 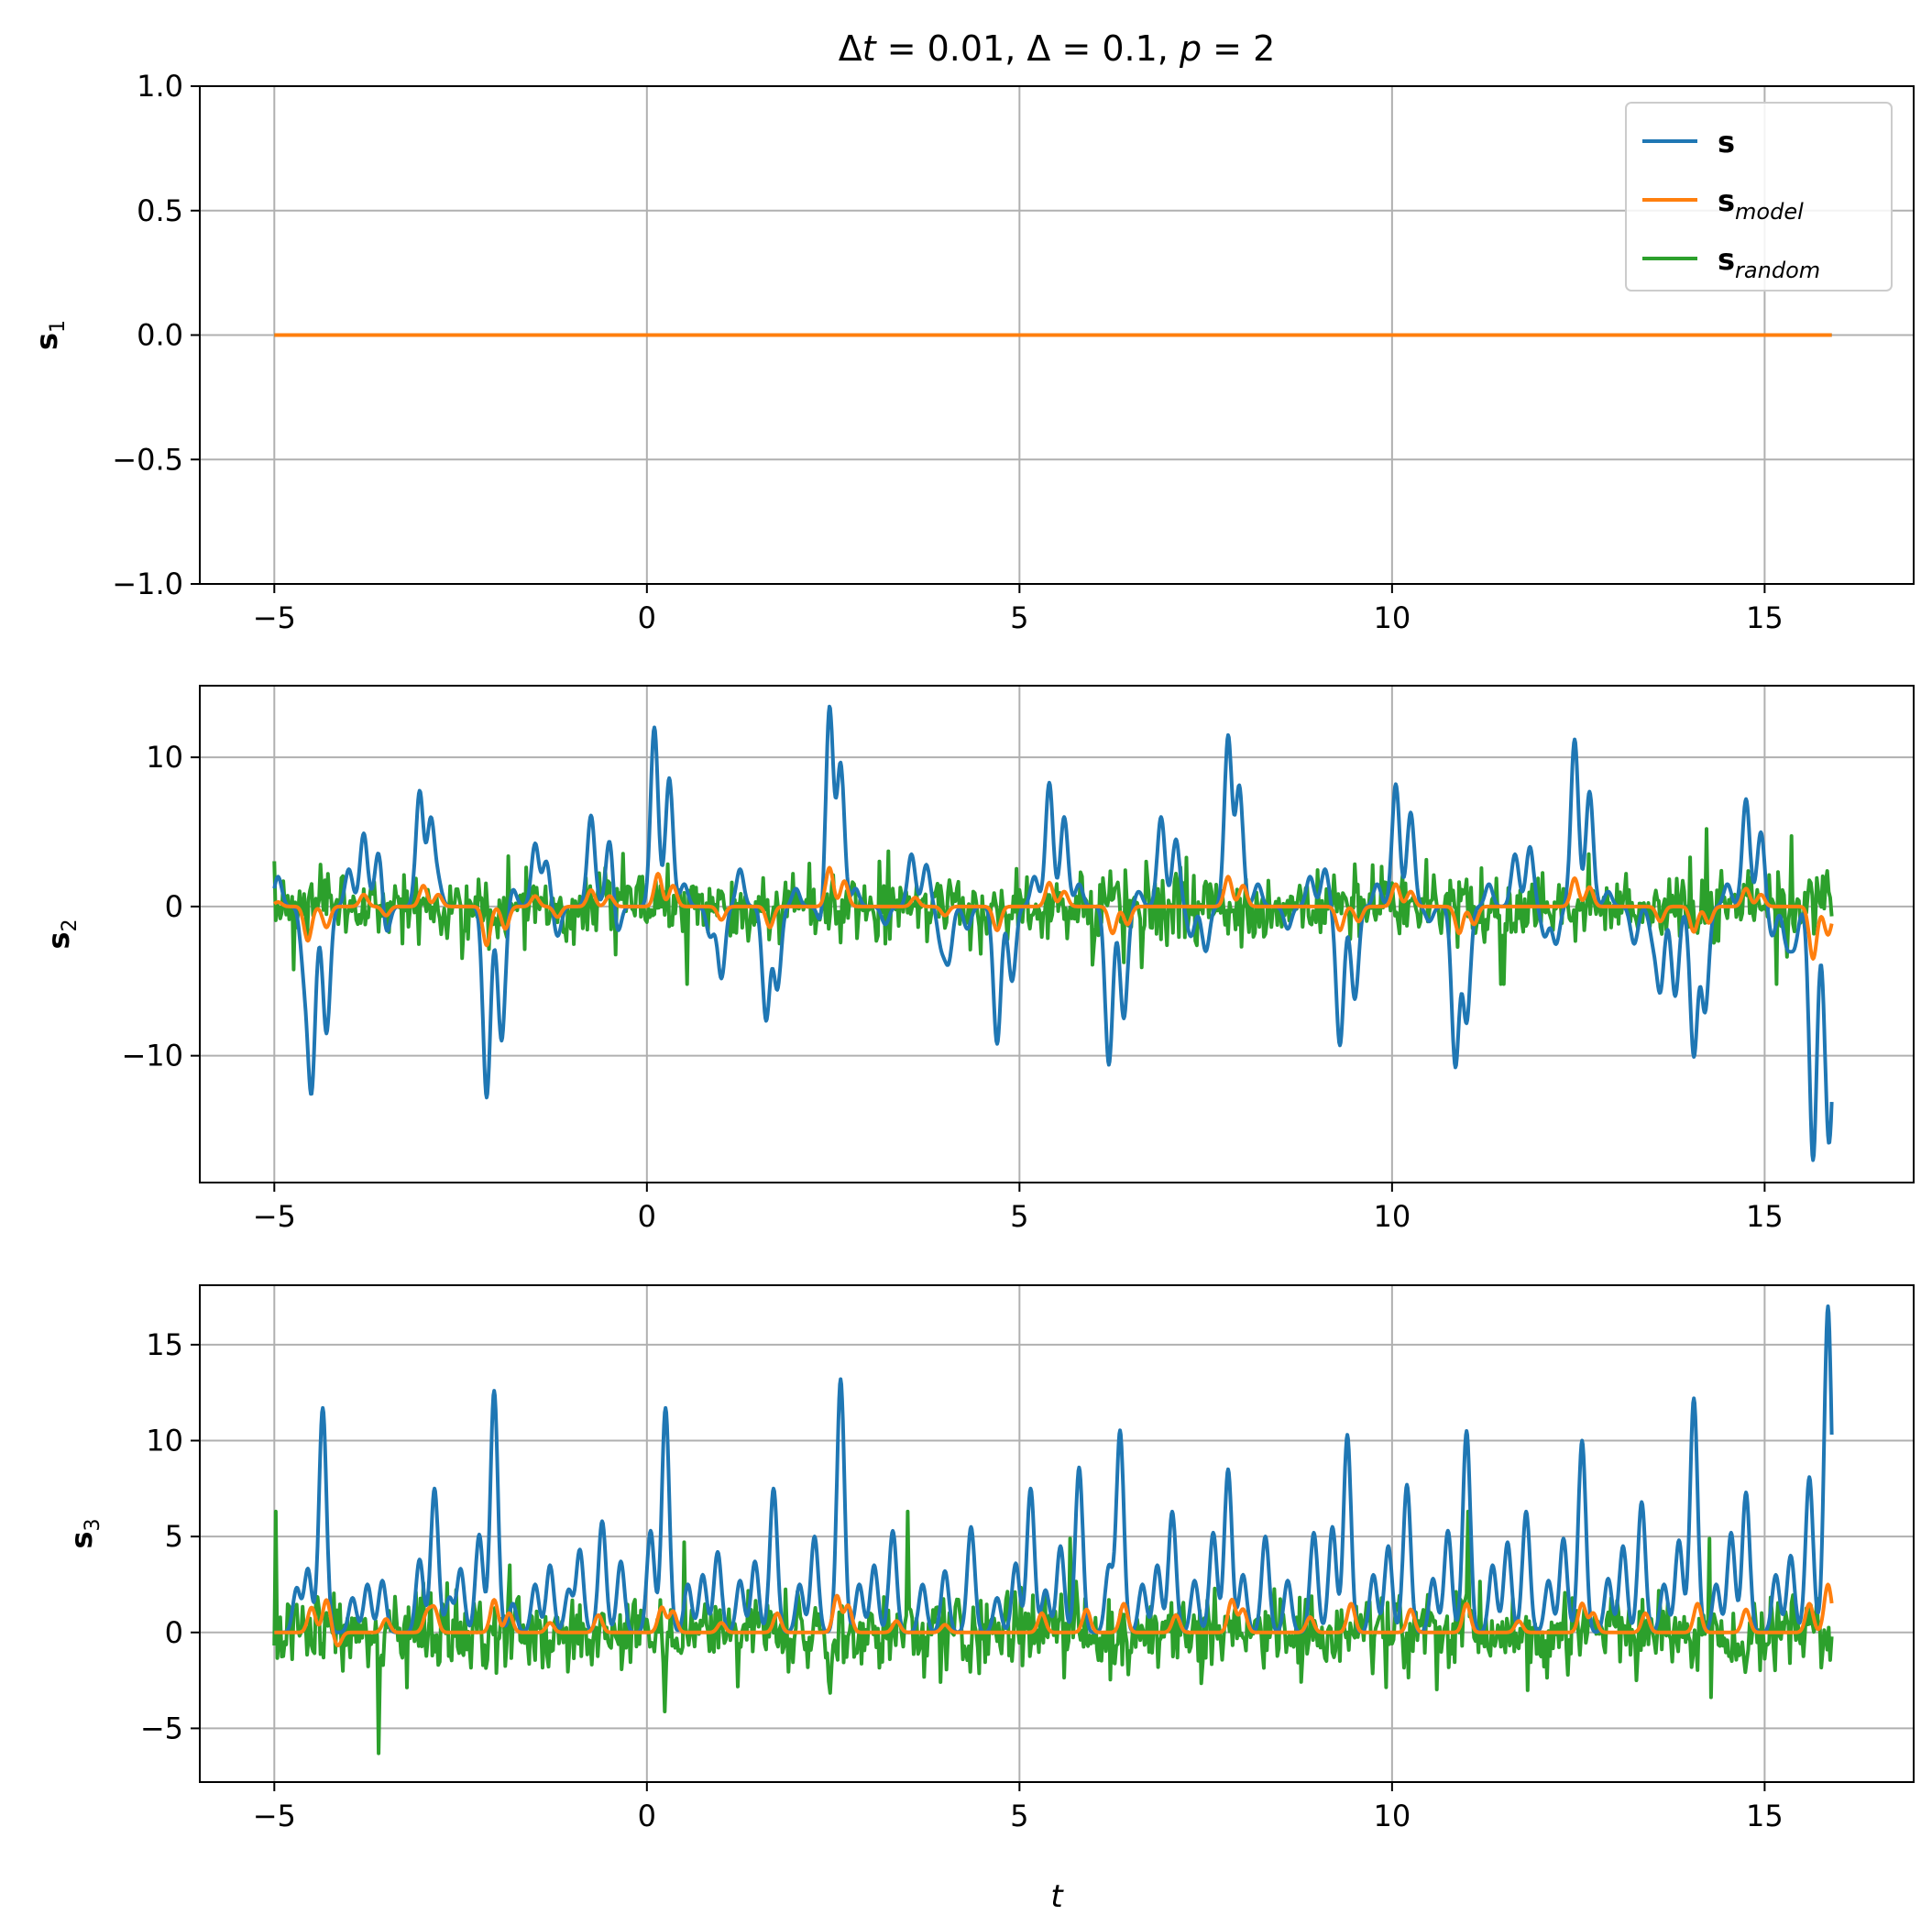 I want to click on y-tick-label: 1.0, so click(x=160, y=87).